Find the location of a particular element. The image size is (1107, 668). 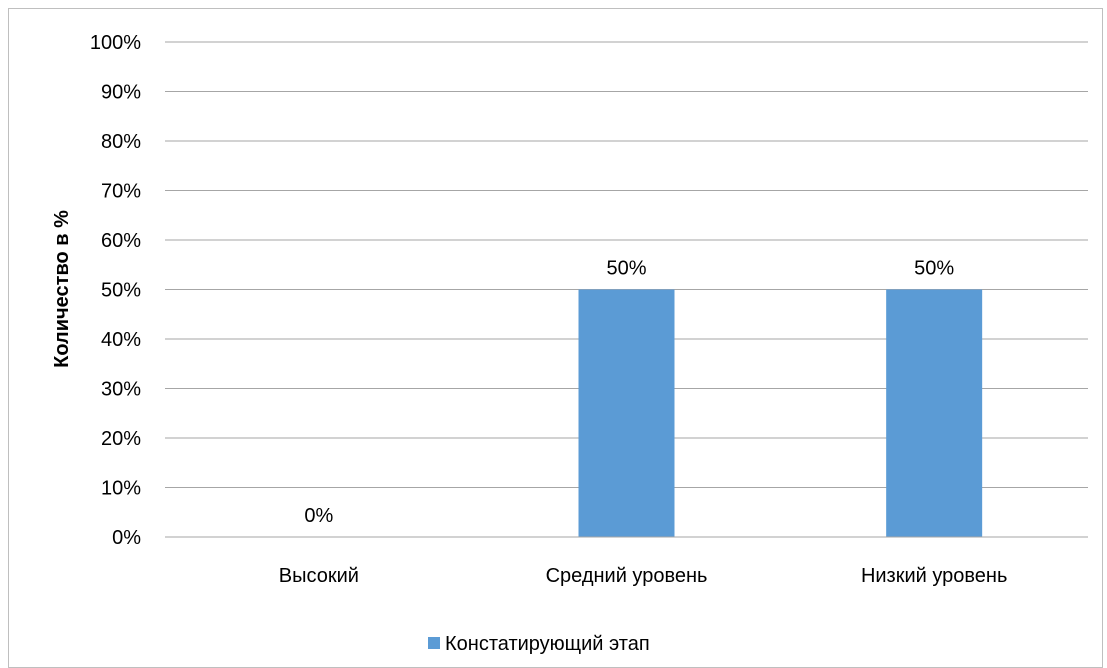

y-tick-label: 20% is located at coordinates (121, 439).